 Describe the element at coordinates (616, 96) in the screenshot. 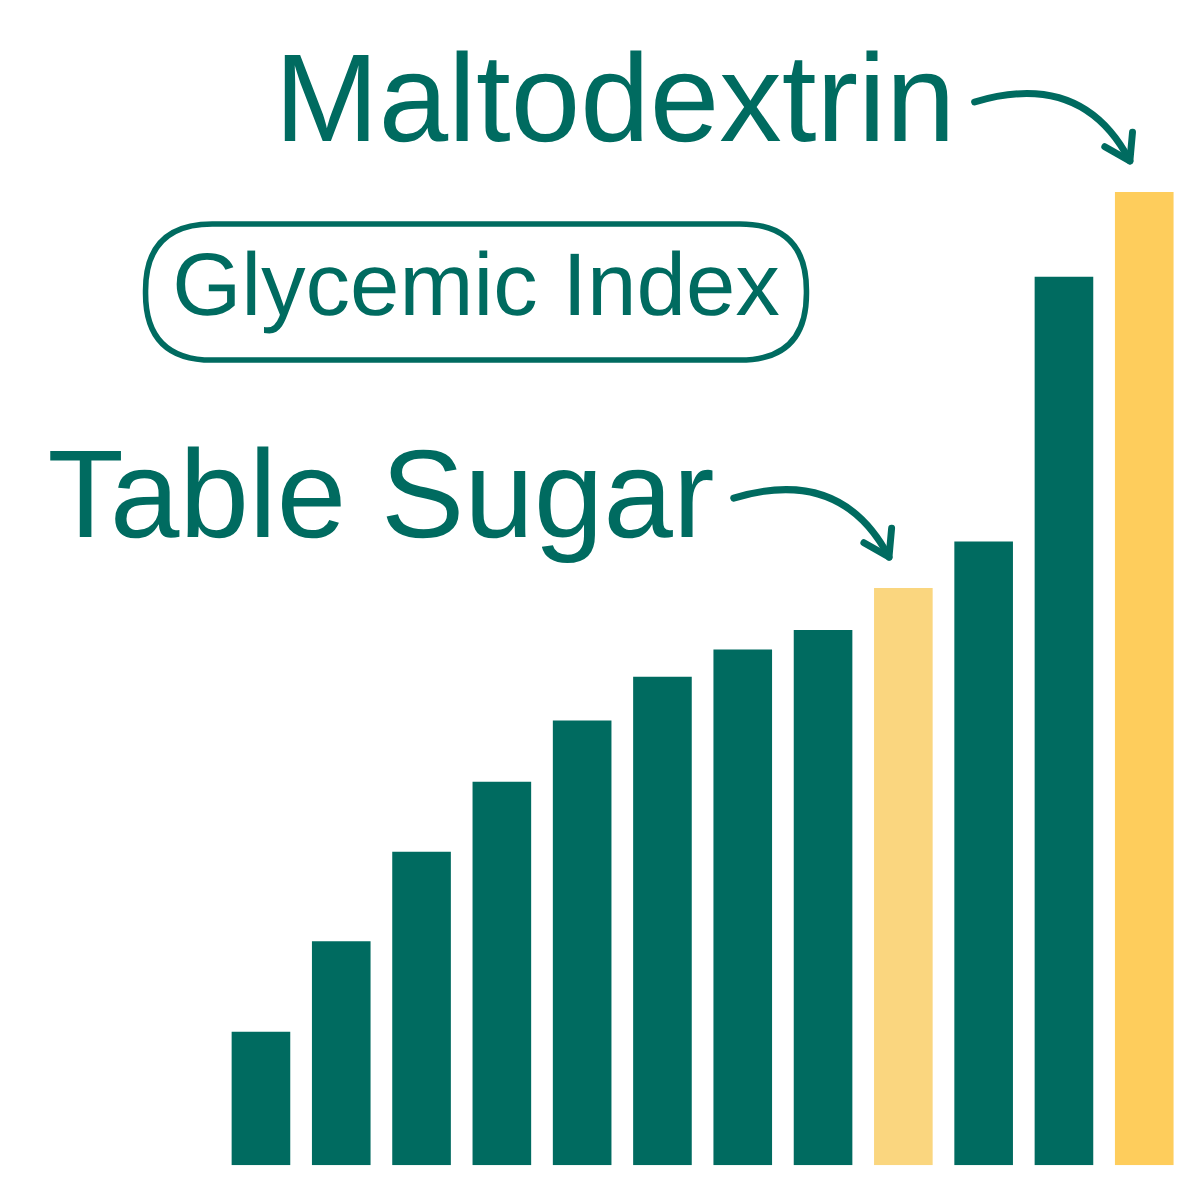

I see `text: Maltodextrin` at that location.